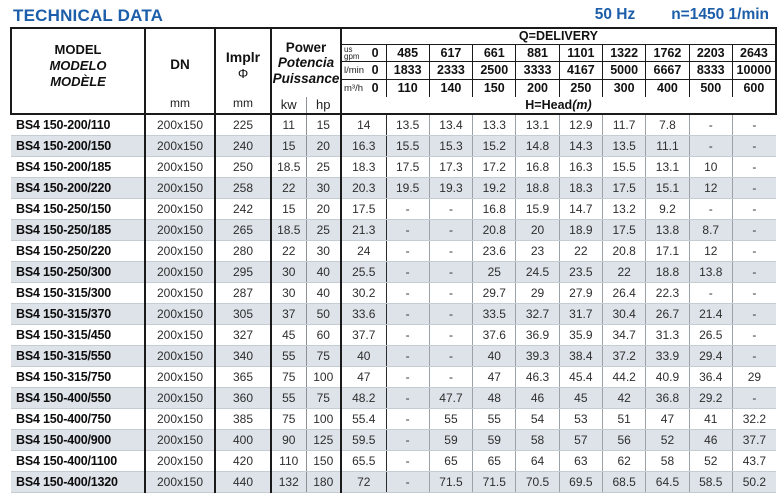 Image resolution: width=781 pixels, height=500 pixels. Describe the element at coordinates (624, 377) in the screenshot. I see `head-value-cell: 44.2` at that location.